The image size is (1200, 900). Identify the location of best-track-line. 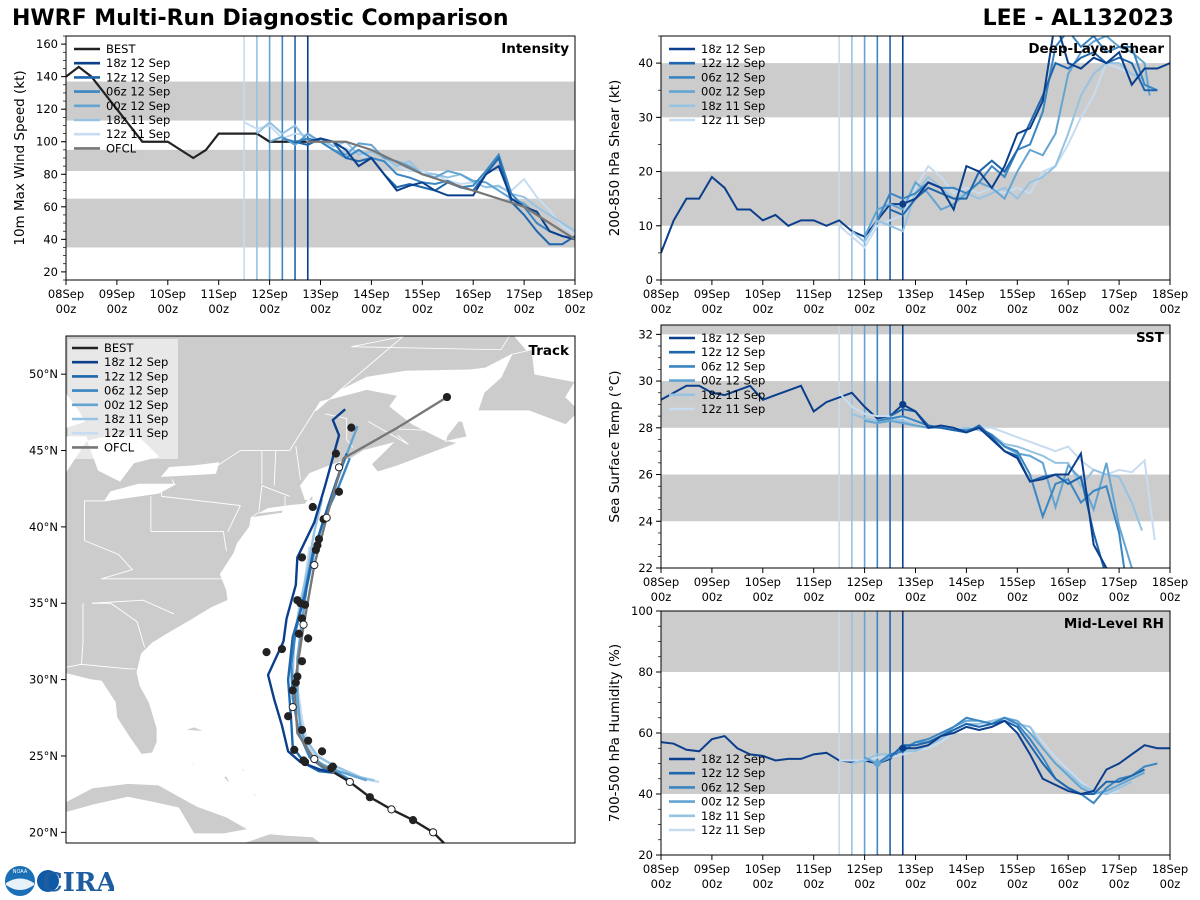
(187, 112).